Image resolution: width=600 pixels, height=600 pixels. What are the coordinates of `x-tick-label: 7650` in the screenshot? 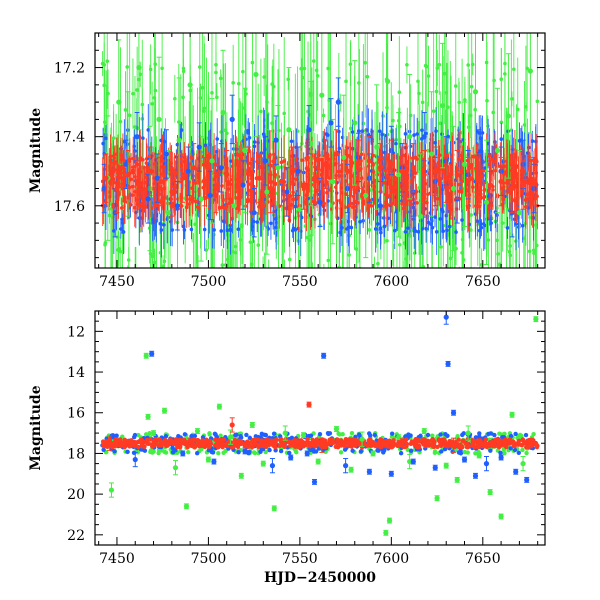 It's located at (483, 282).